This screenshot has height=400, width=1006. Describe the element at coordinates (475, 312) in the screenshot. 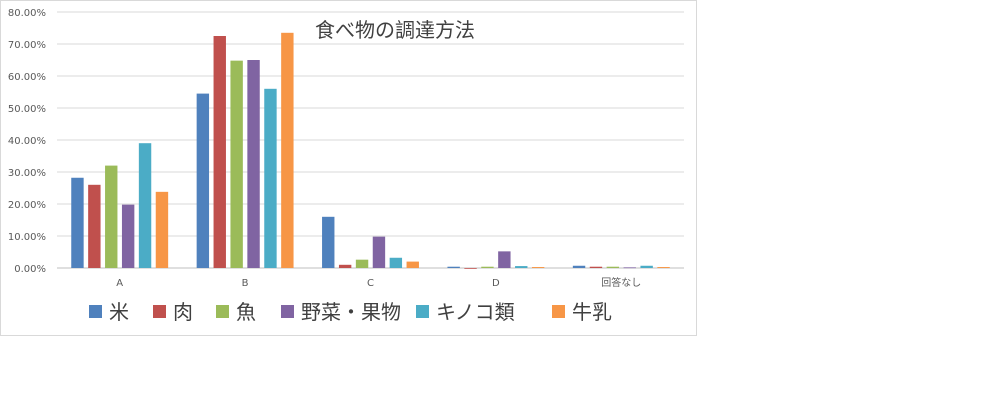

I see `legend-label: キノコ類` at that location.